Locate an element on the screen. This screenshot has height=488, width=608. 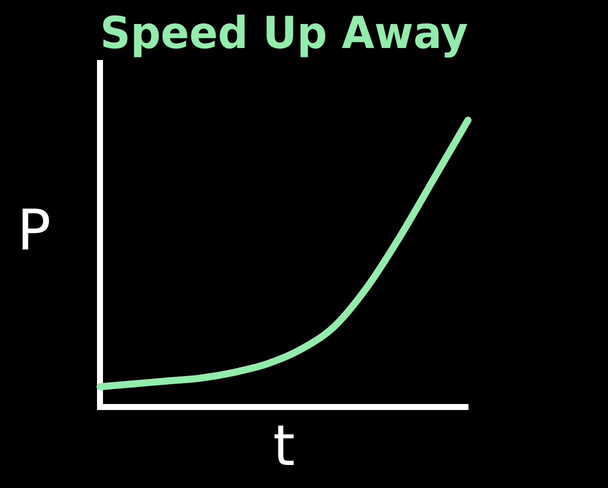
chart-title: Speed Up Away is located at coordinates (284, 34).